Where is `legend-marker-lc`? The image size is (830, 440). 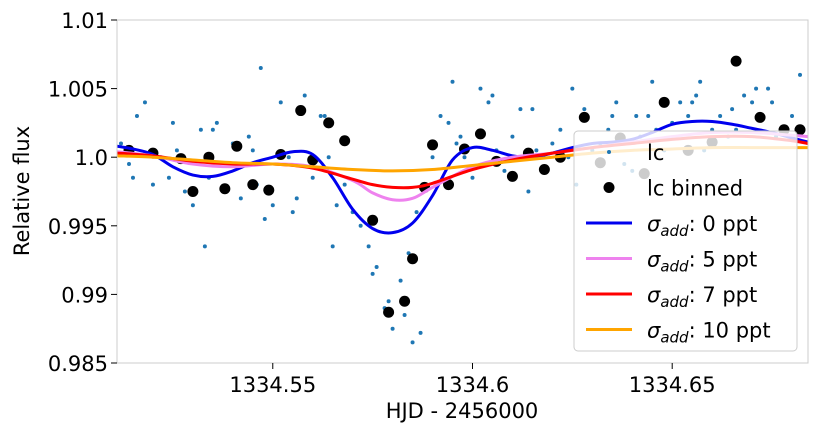
legend-marker-lc is located at coordinates (609, 152).